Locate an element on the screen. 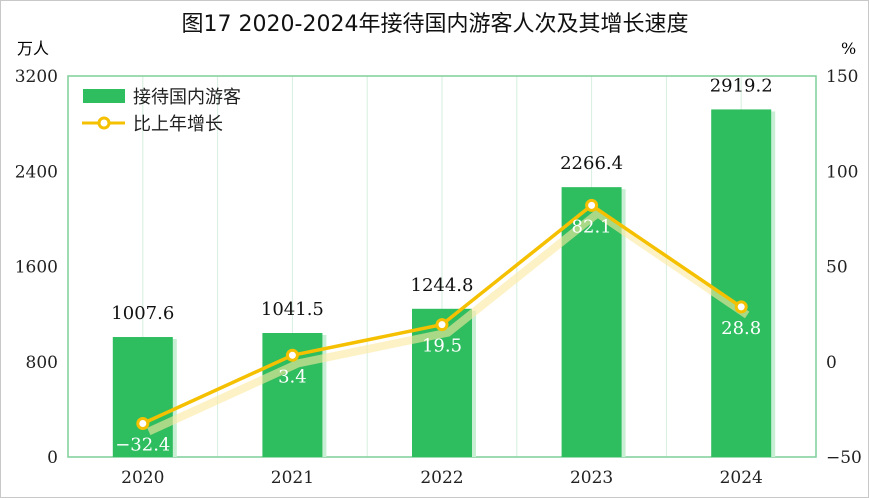 The height and width of the screenshot is (498, 869). legend-bar-swatch is located at coordinates (104, 96).